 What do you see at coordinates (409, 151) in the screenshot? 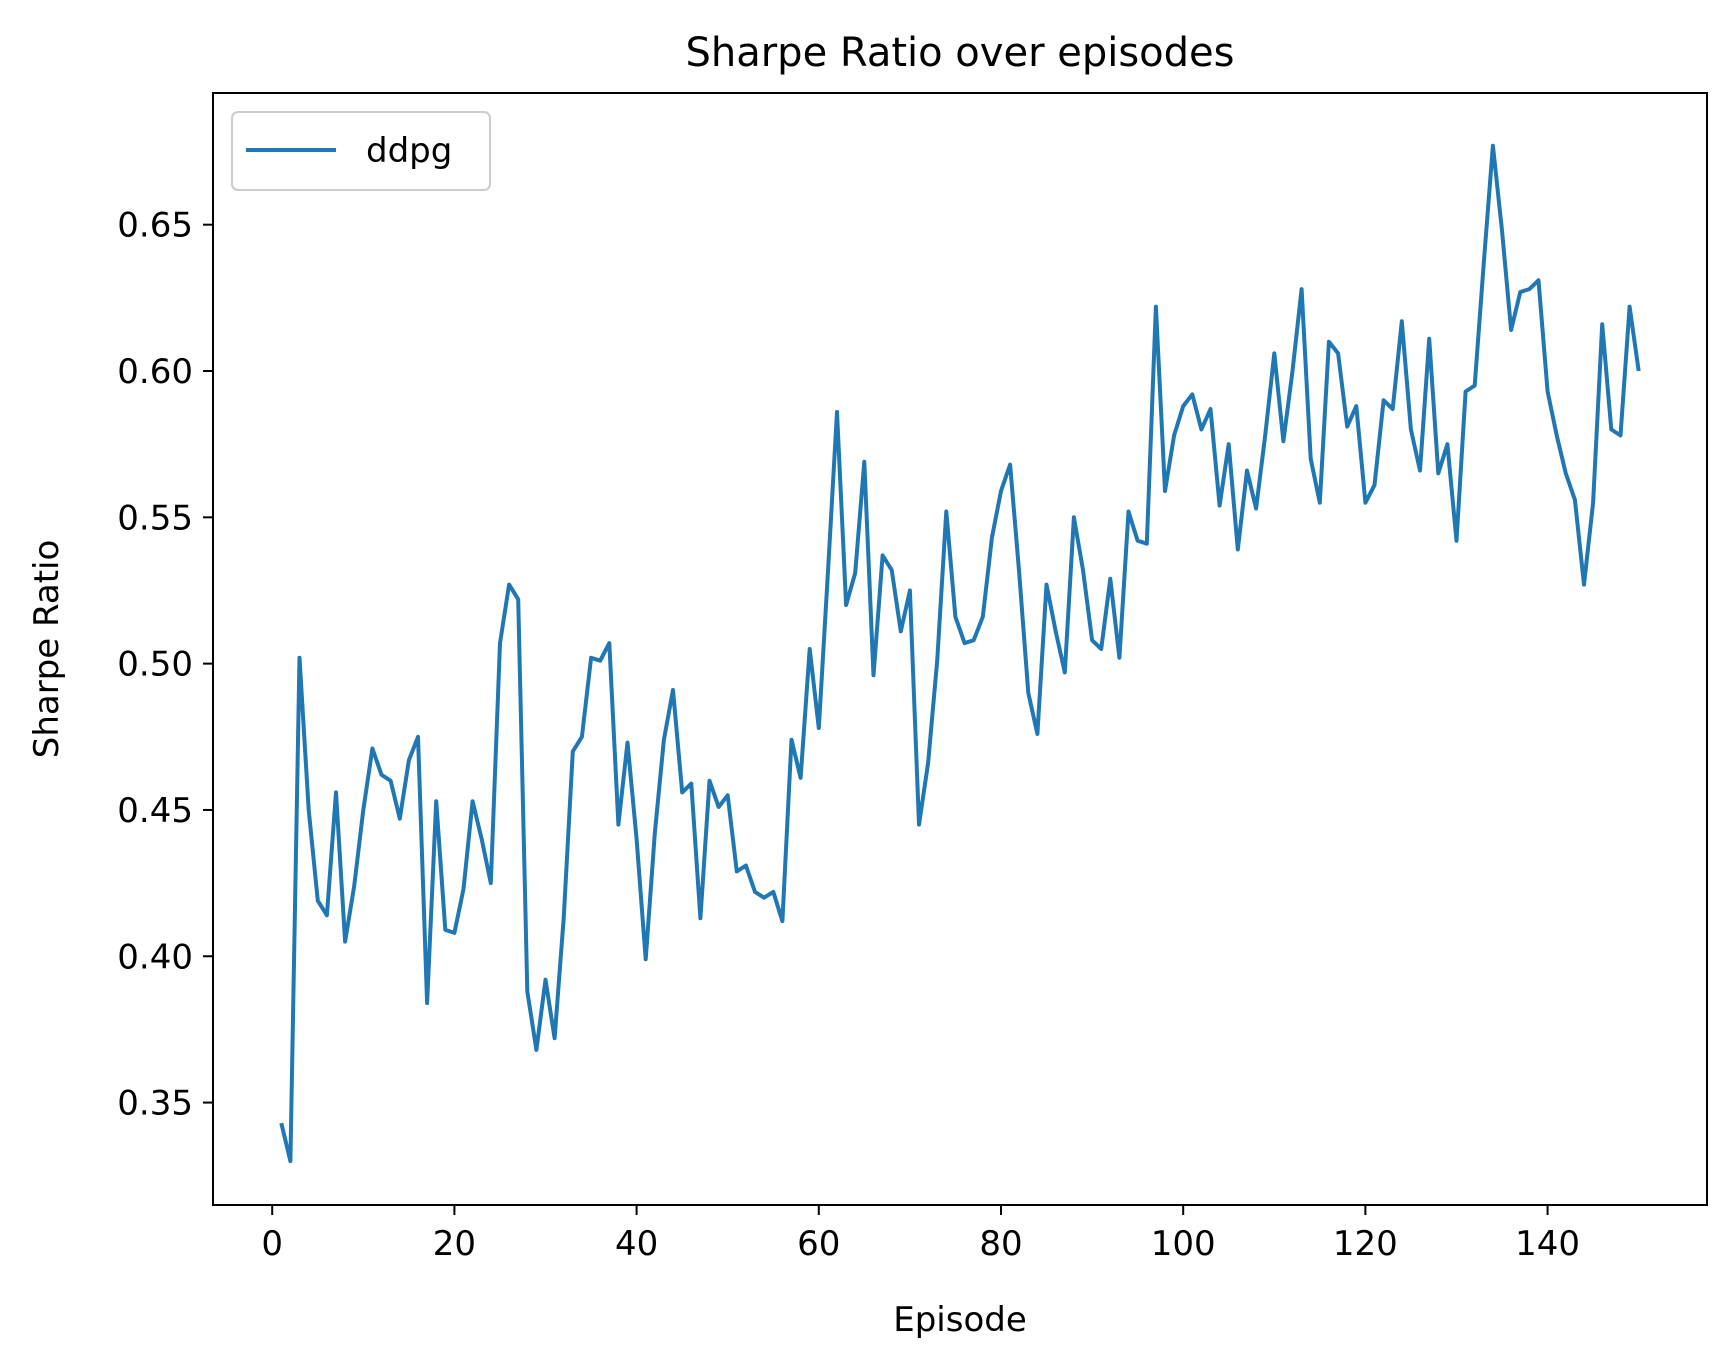
I see `legend-label-ddpg: ddpg` at bounding box center [409, 151].